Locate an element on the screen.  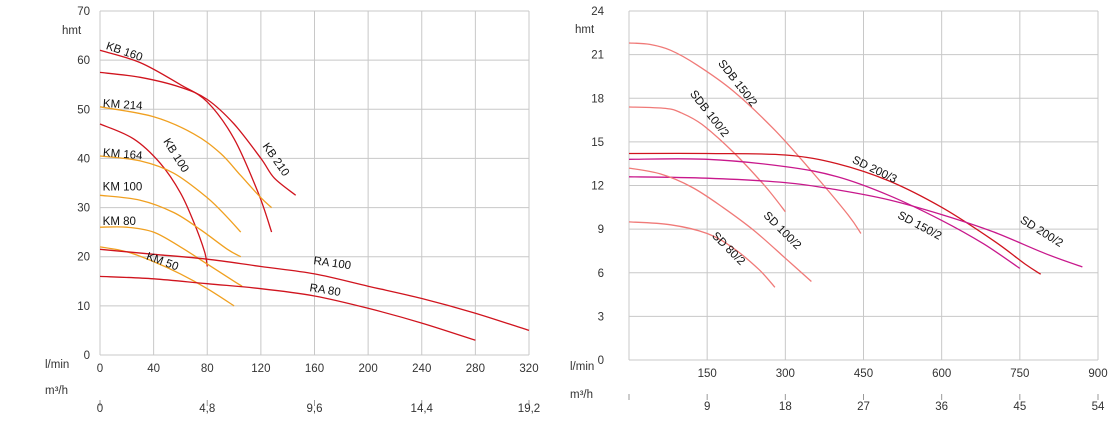
m3h-tick-label: 14,4 is located at coordinates (422, 409).